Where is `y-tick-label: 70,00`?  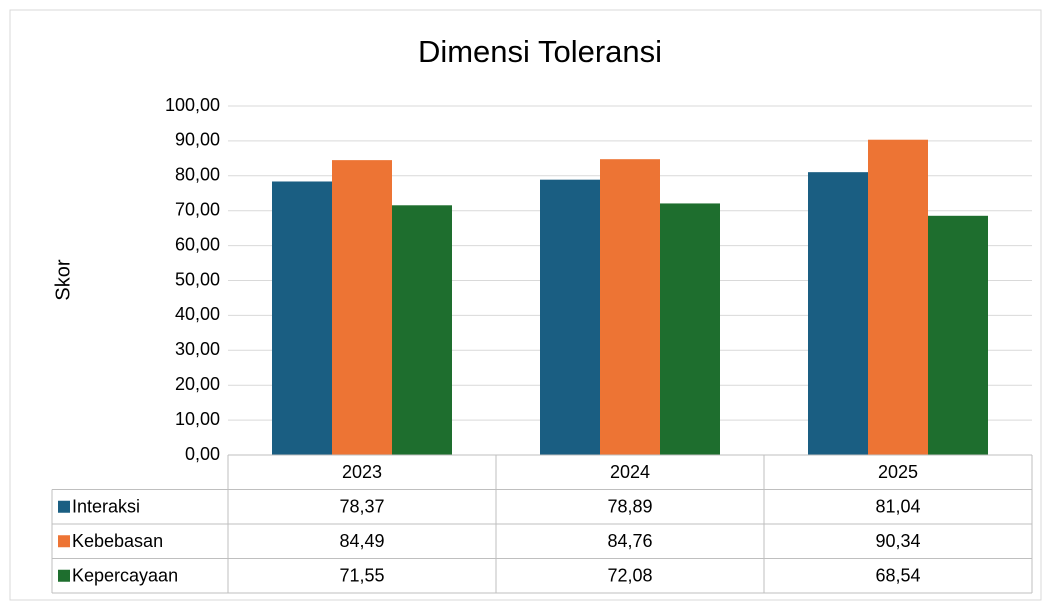 y-tick-label: 70,00 is located at coordinates (197, 209).